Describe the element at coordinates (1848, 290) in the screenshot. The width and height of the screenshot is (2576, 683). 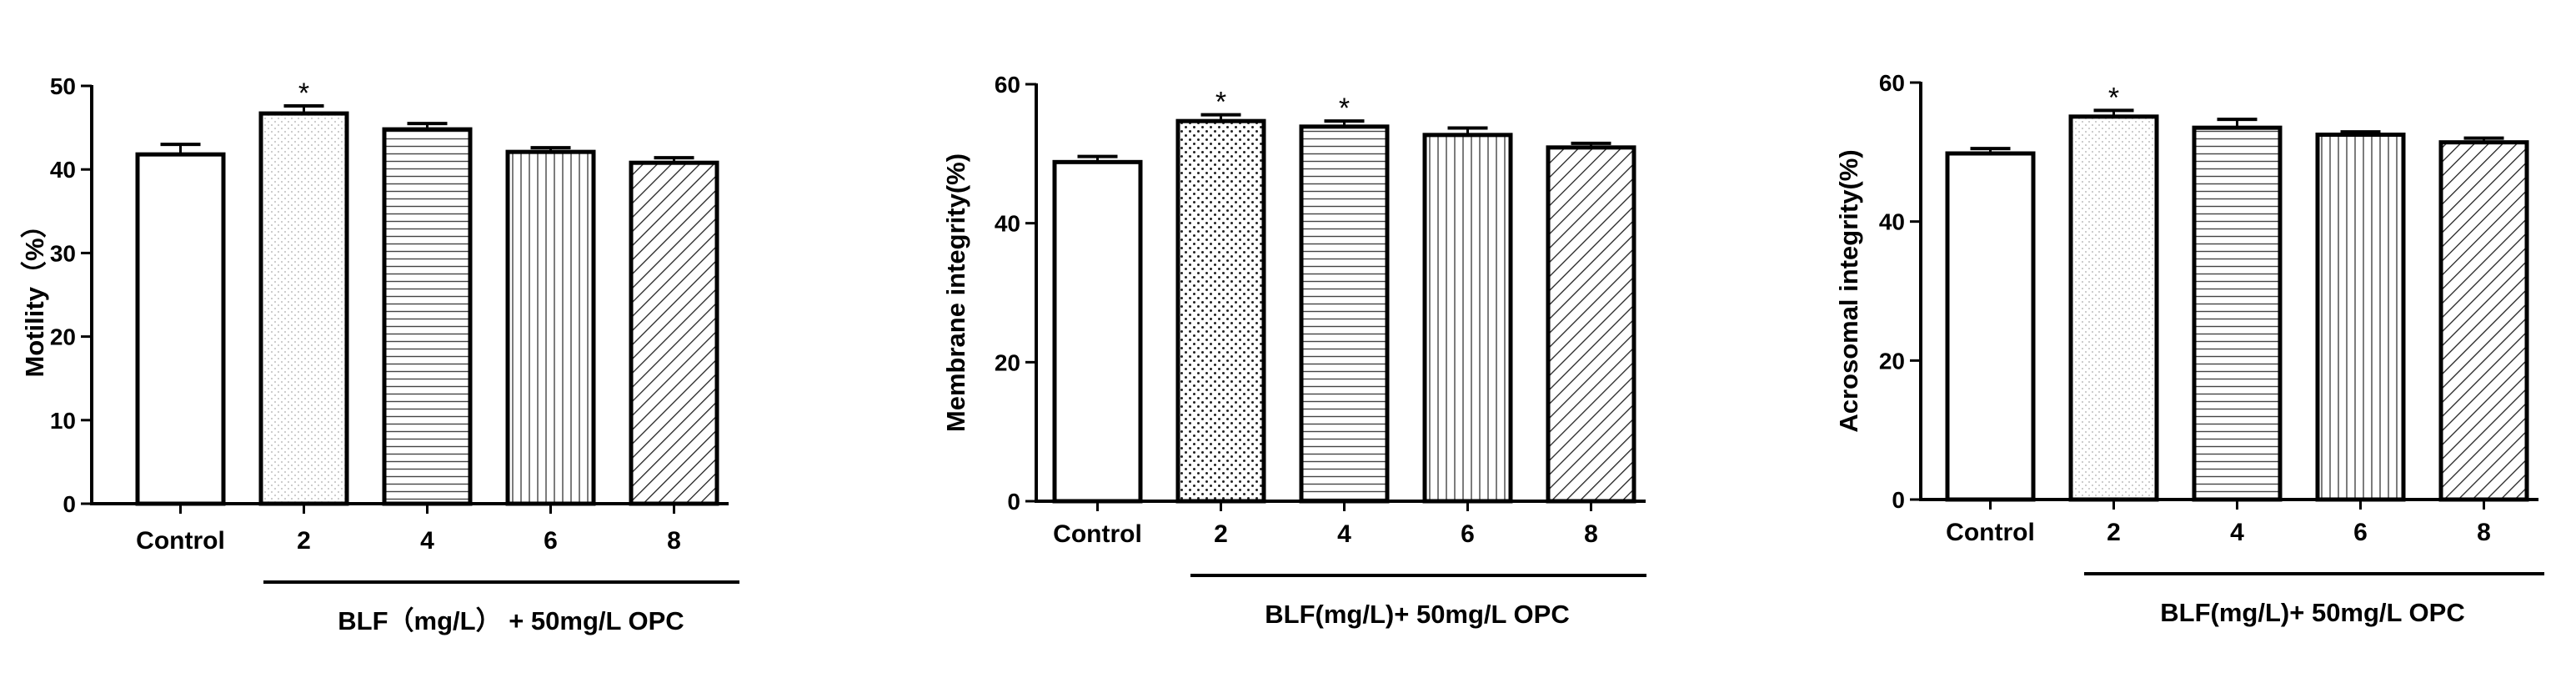
I see `y-axis-title: Acrosomal integrity(%)` at that location.